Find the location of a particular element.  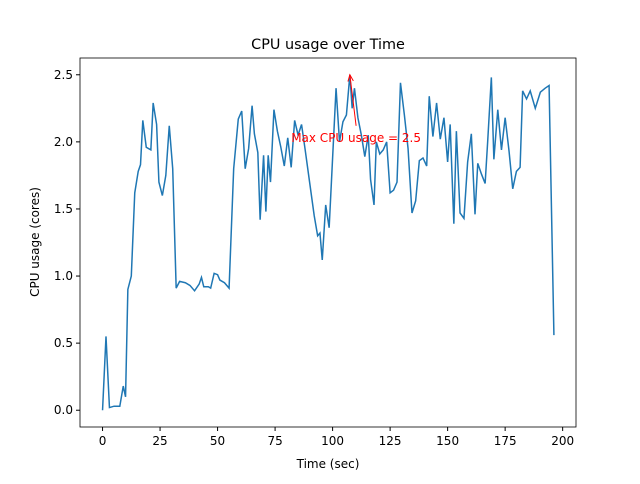

x-axis-label: Time (sec) is located at coordinates (328, 464).